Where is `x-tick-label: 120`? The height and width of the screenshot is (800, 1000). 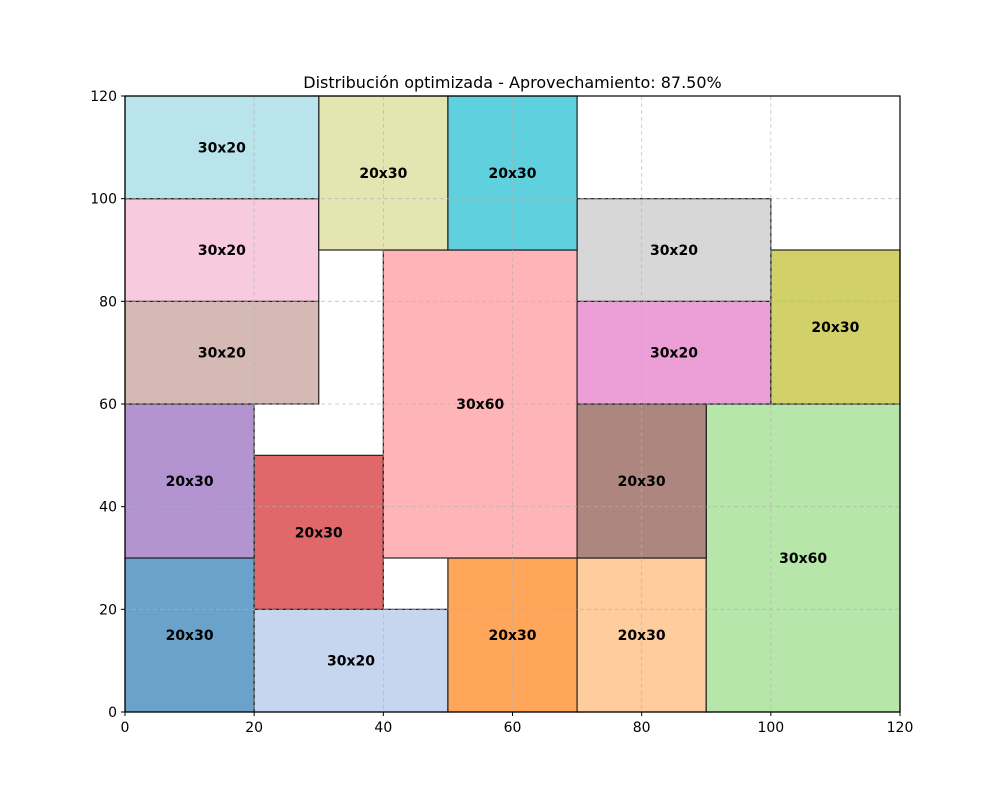
x-tick-label: 120 is located at coordinates (900, 728).